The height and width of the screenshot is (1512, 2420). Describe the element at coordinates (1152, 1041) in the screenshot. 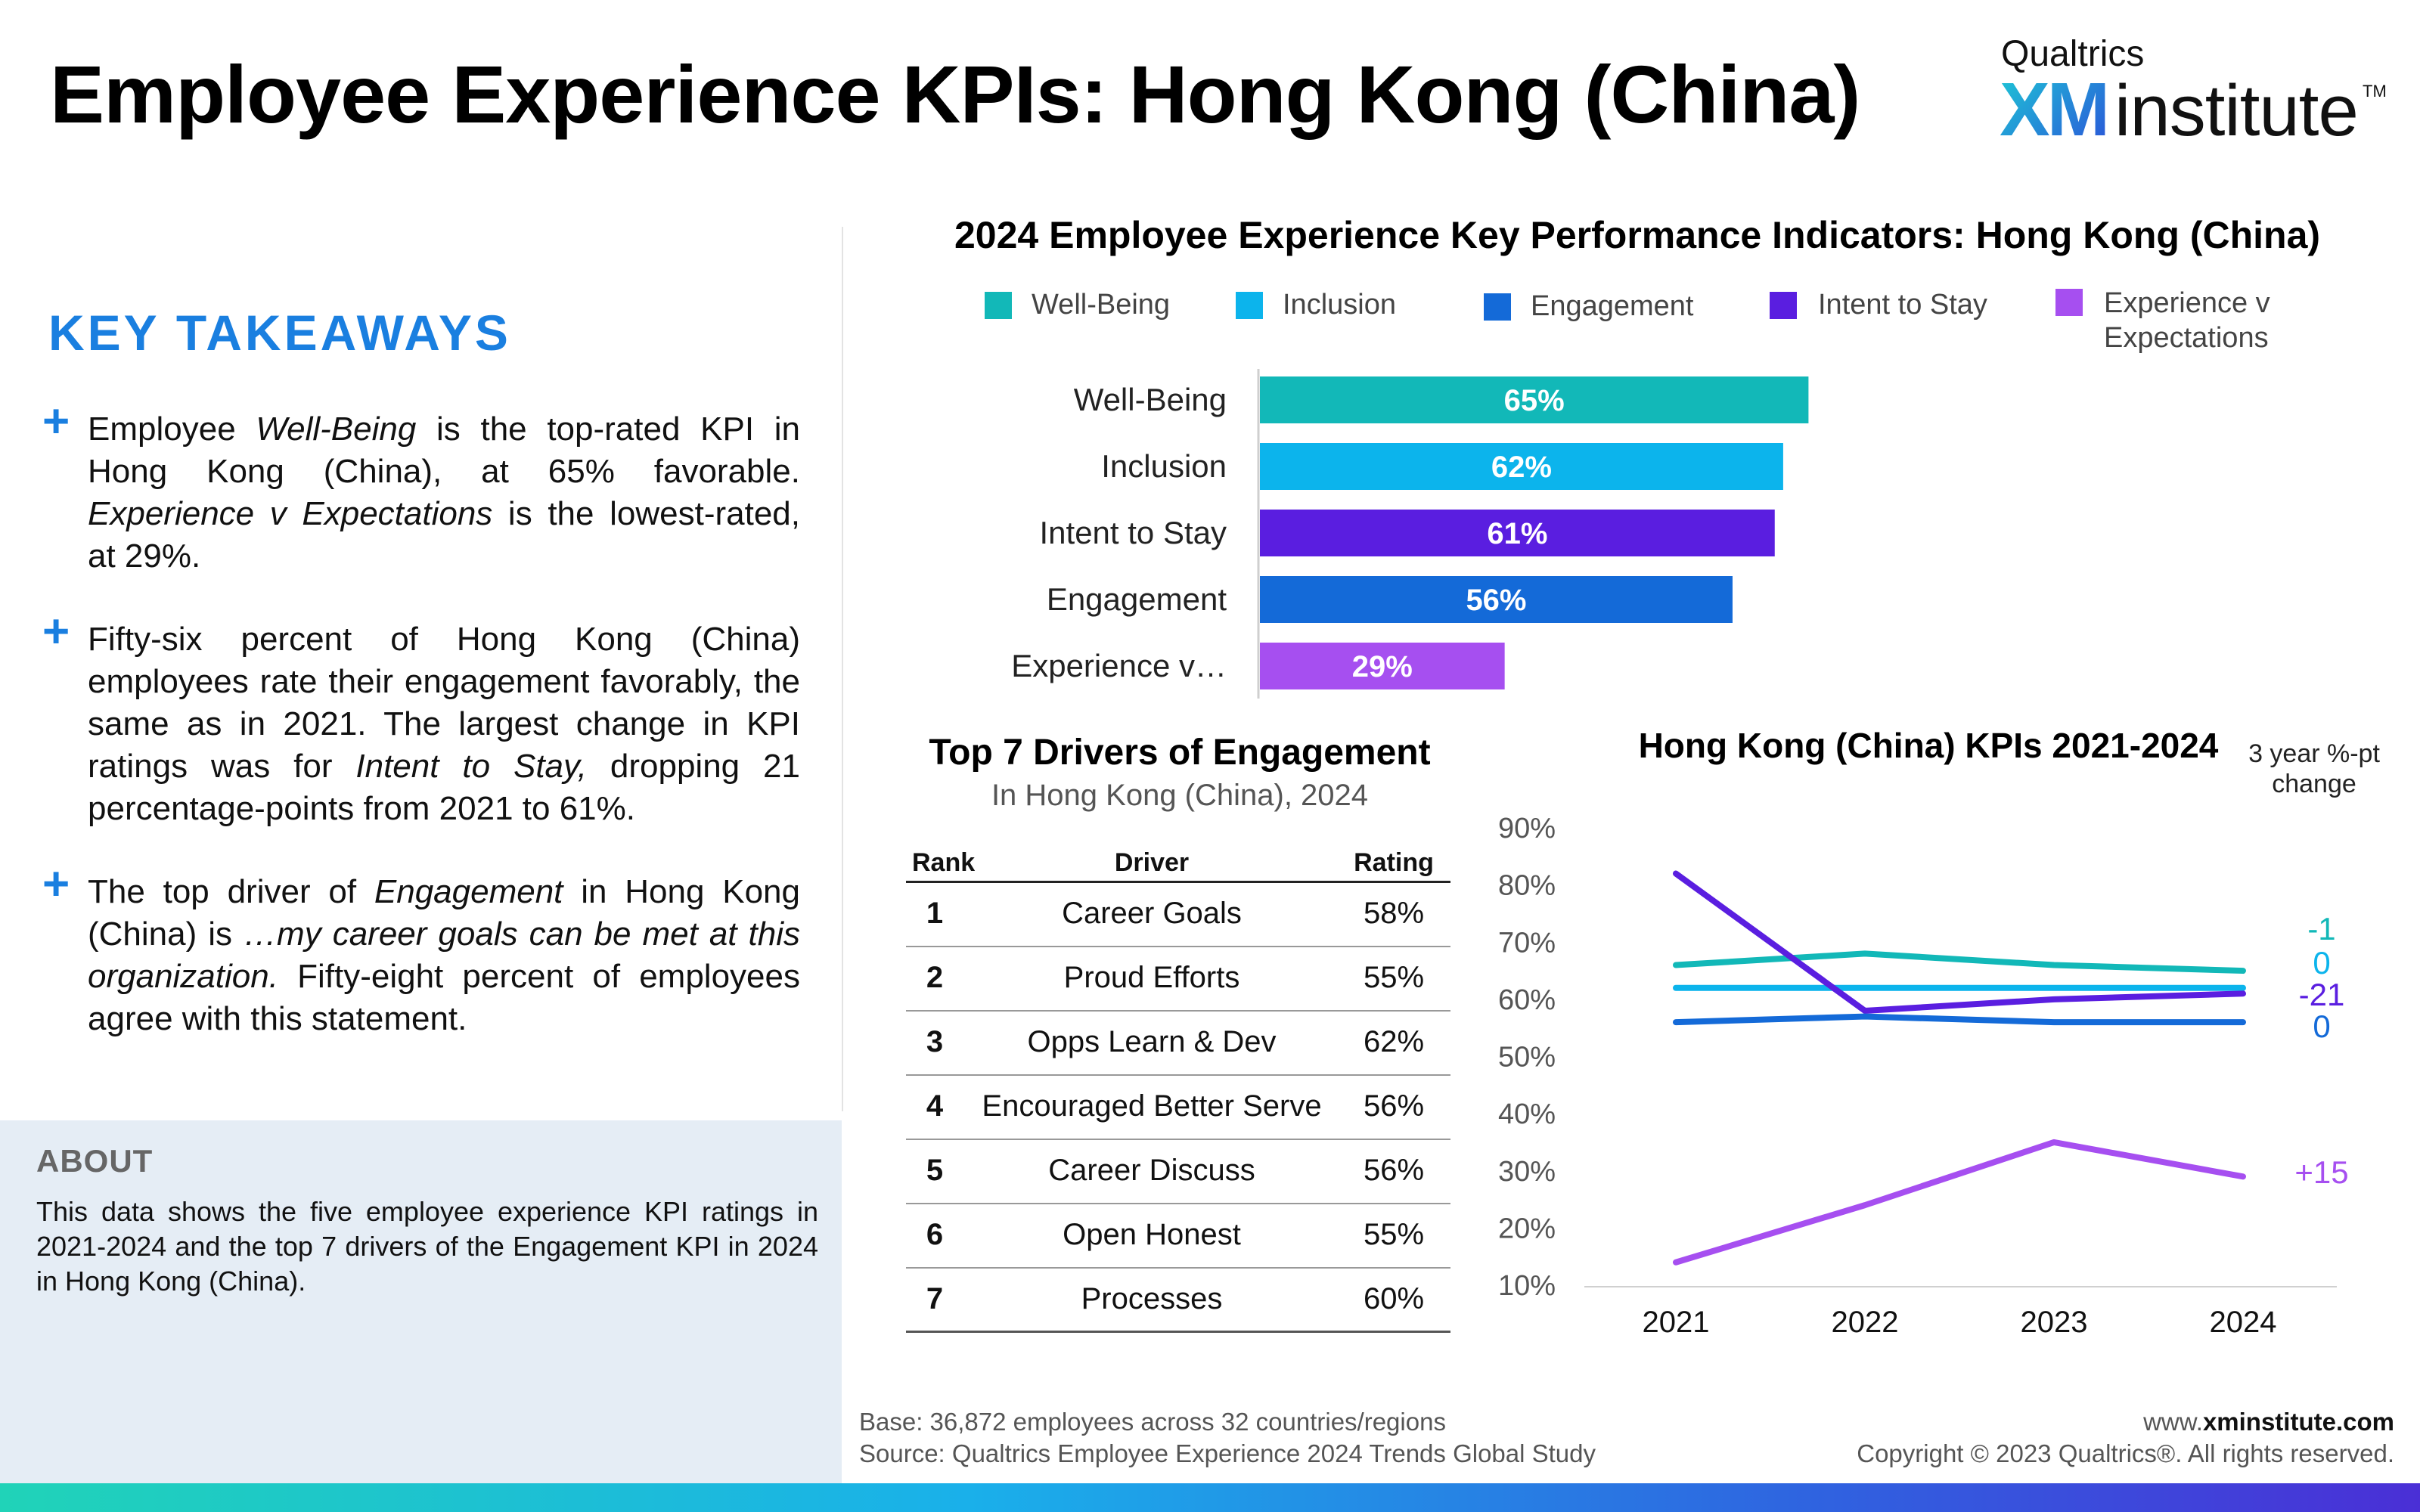

I see `row-driver: Opps Learn & Dev` at that location.